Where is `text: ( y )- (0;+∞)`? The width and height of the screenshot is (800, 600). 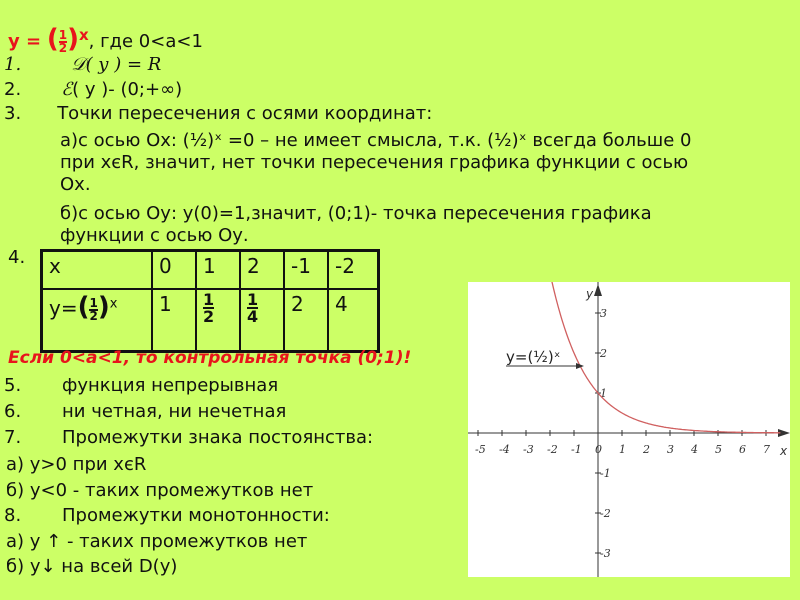 text: ( y )- (0;+∞) is located at coordinates (127, 89).